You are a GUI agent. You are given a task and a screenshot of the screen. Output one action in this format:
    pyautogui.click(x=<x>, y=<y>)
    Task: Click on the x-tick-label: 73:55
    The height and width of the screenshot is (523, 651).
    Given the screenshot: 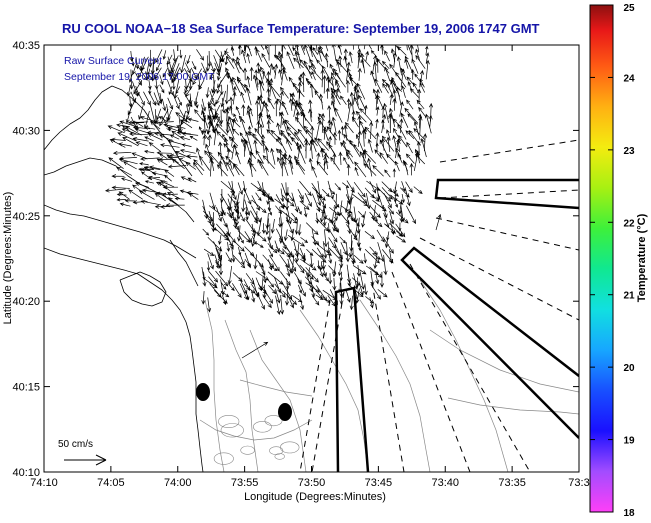 What is the action you would take?
    pyautogui.click(x=245, y=483)
    